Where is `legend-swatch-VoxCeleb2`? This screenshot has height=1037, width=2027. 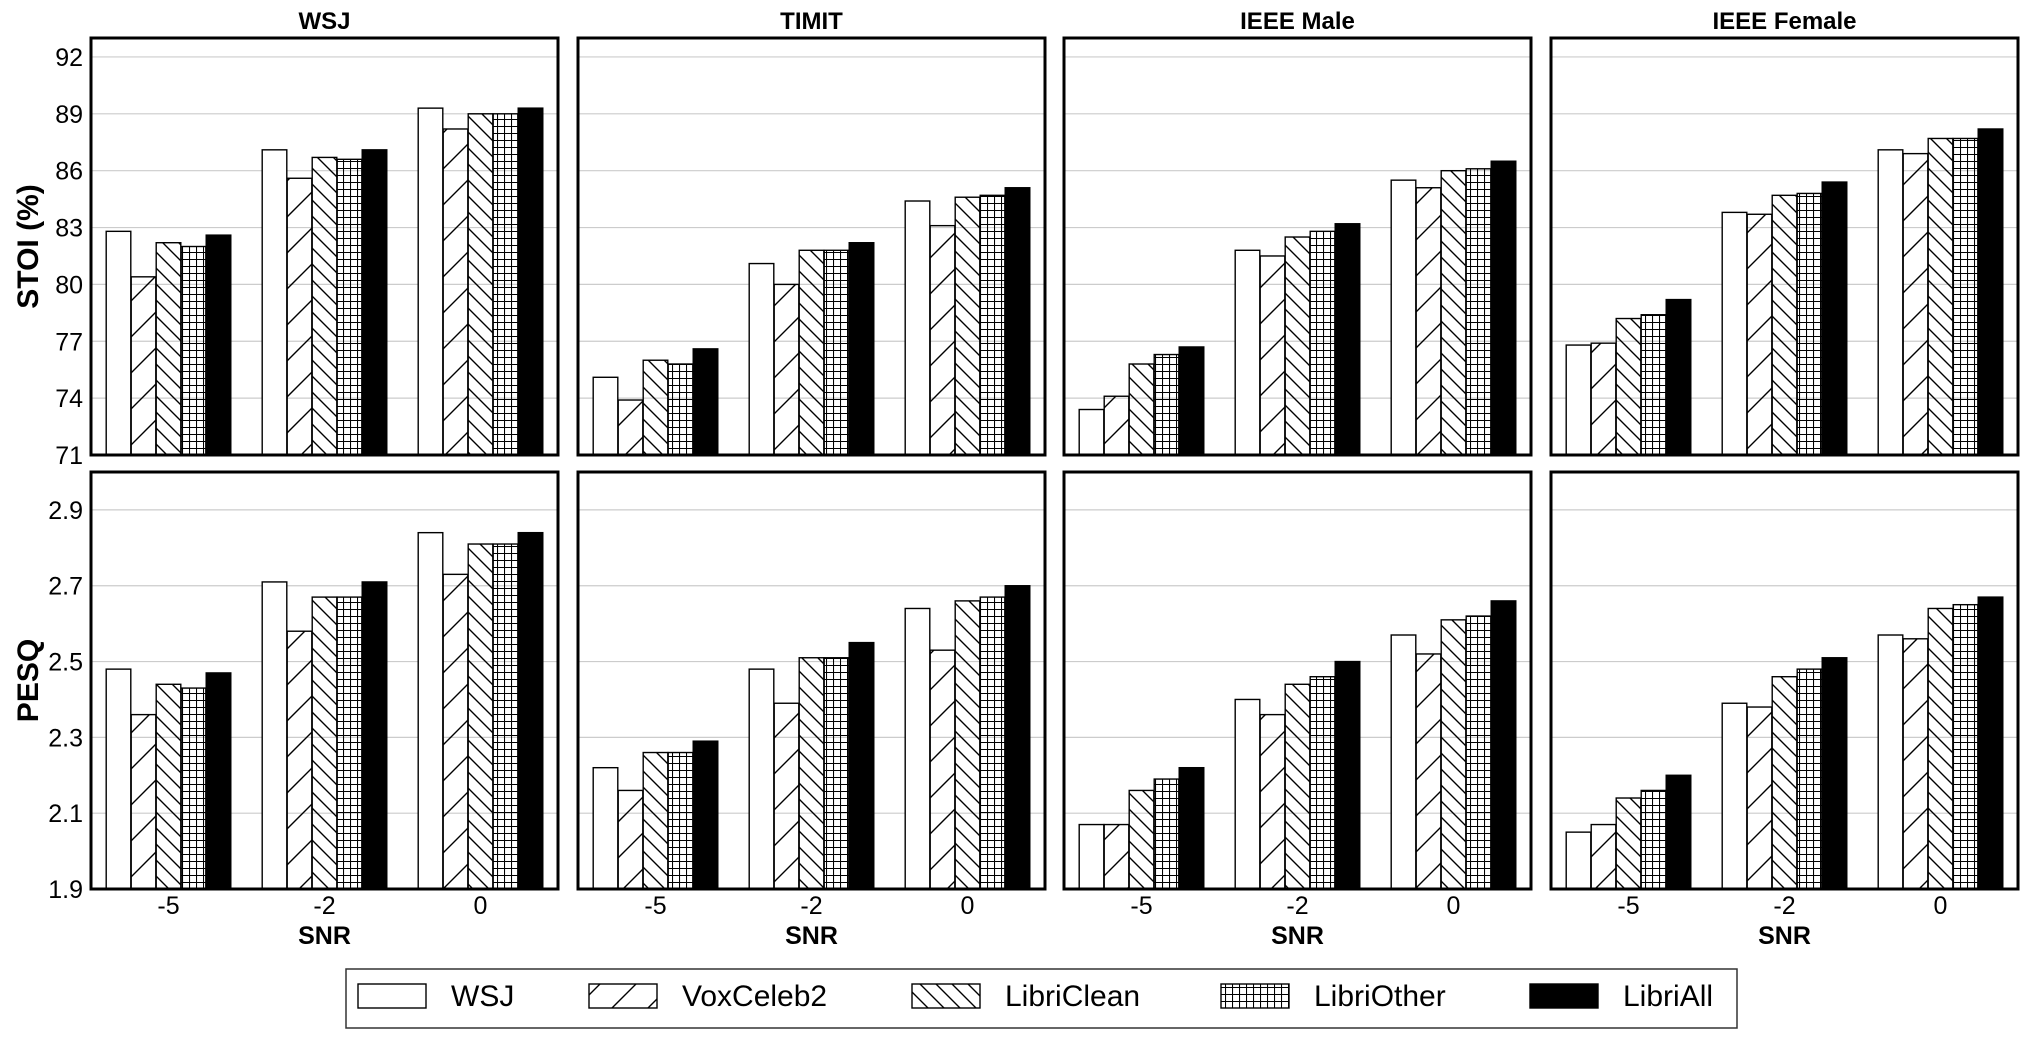
legend-swatch-VoxCeleb2 is located at coordinates (623, 996).